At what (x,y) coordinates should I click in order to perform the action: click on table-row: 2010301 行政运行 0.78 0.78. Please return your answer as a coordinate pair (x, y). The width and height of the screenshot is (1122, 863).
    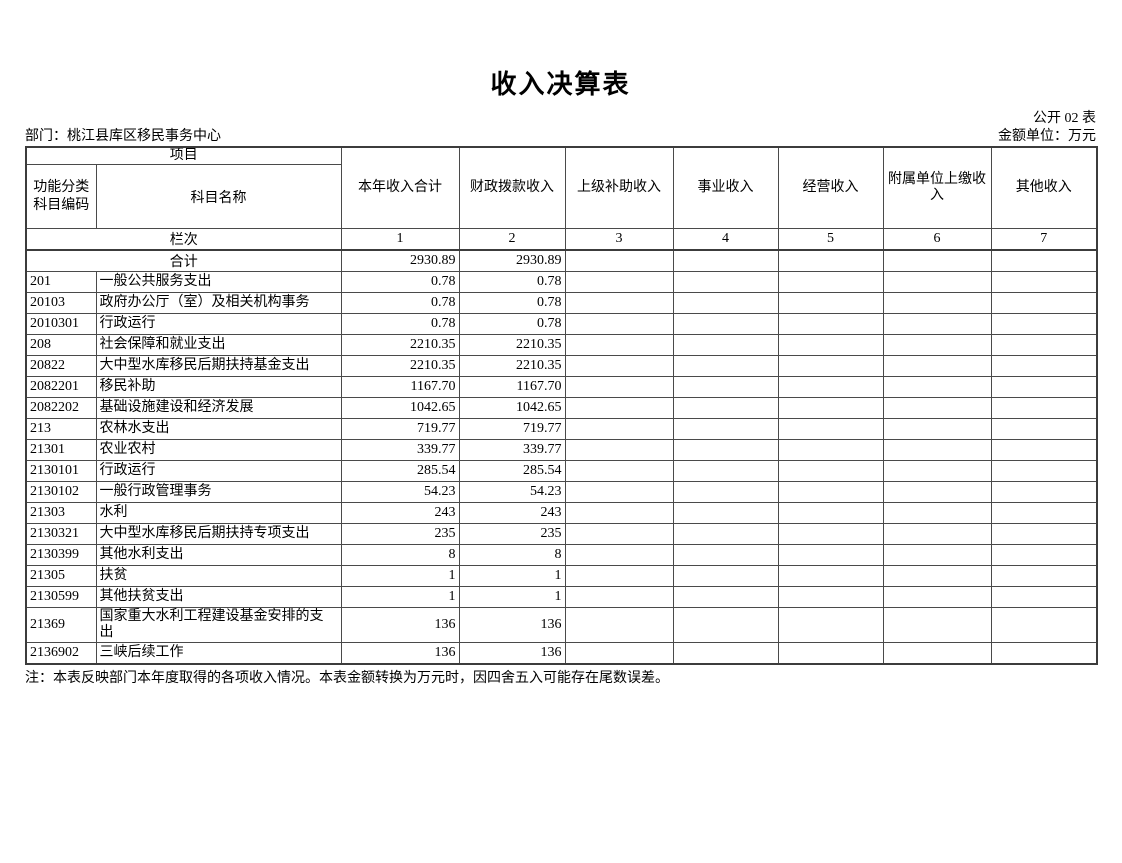
    Looking at the image, I should click on (561, 324).